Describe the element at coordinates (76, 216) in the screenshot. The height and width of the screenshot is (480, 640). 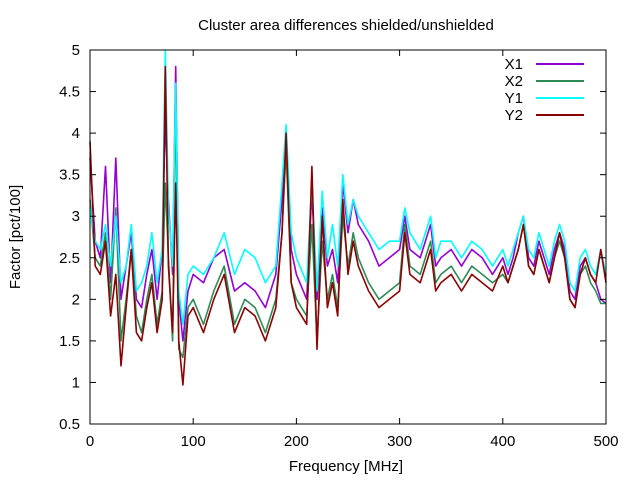
I see `y-tick-label: 3` at that location.